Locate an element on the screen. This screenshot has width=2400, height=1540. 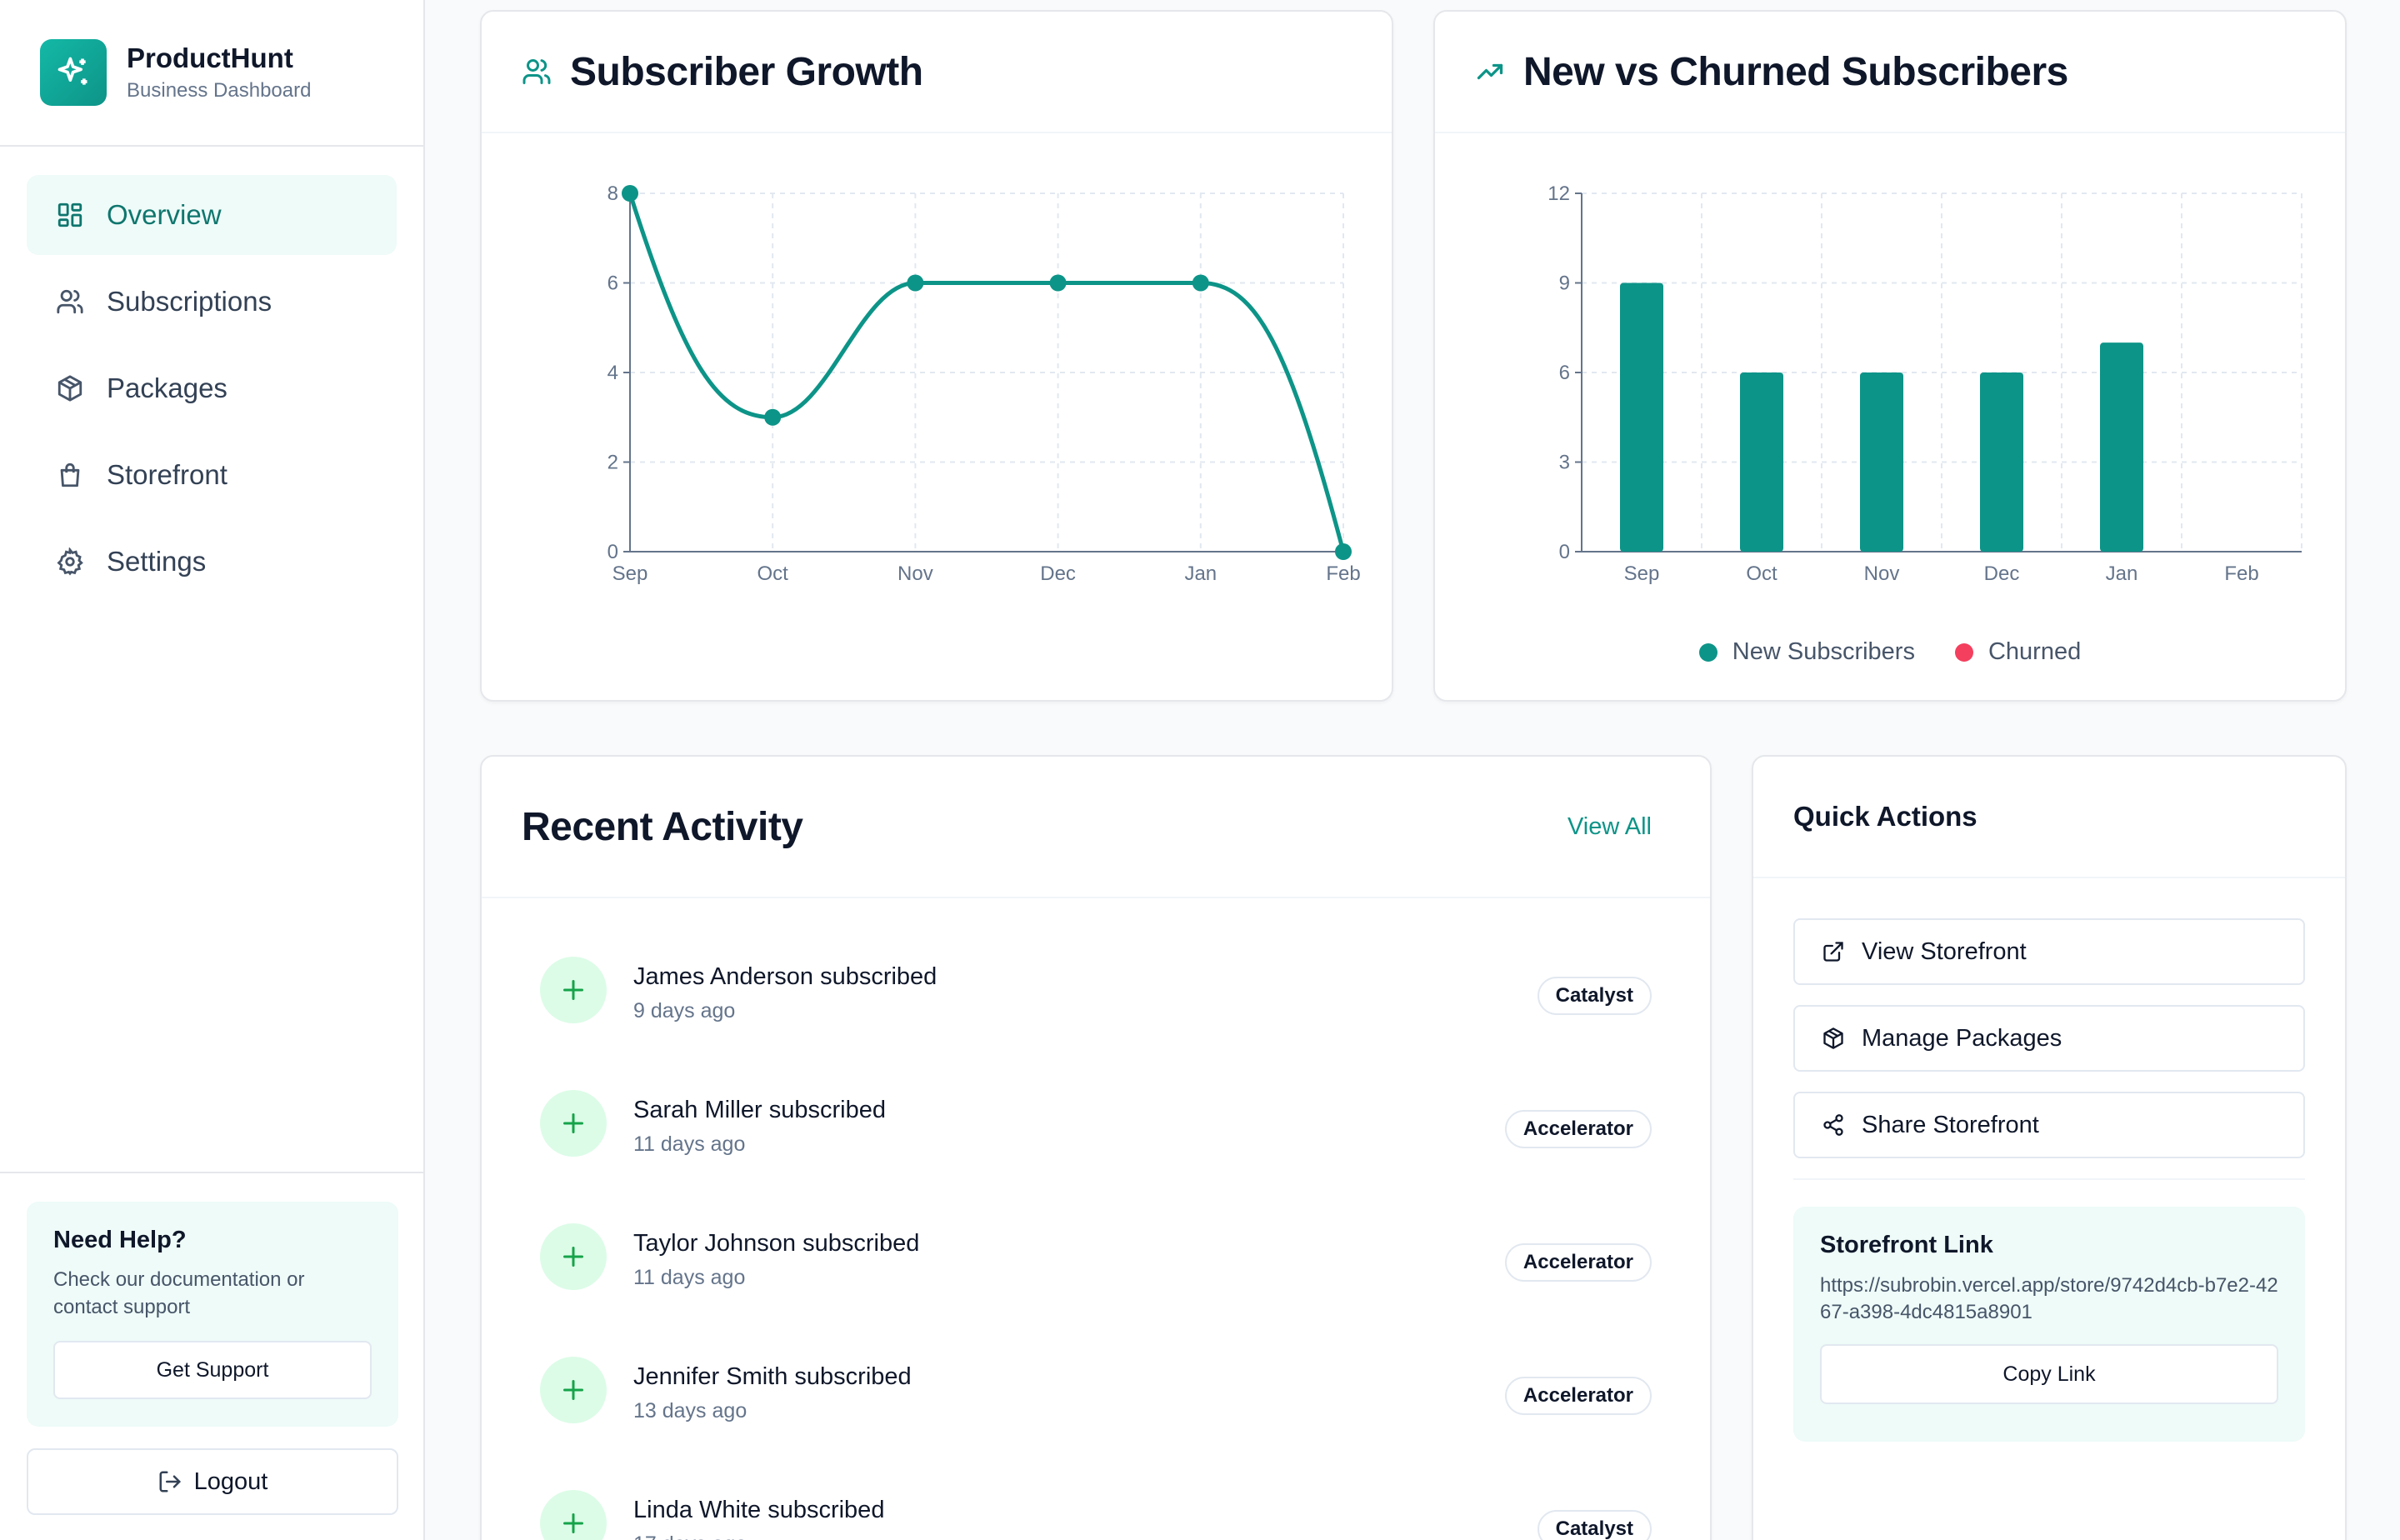
activity-title: Linda White subscribed is located at coordinates (759, 1510).